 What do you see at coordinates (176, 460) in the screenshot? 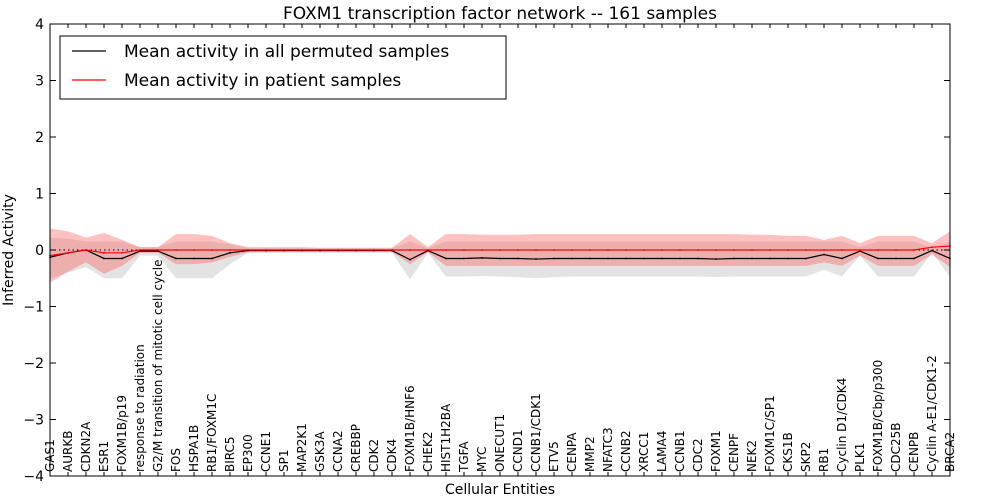
I see `x-tick-label-7: FOS` at bounding box center [176, 460].